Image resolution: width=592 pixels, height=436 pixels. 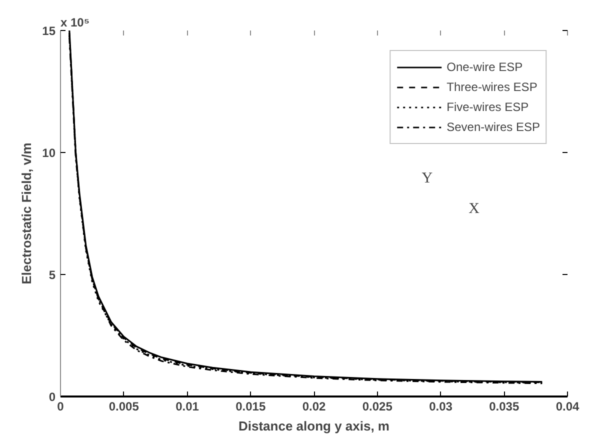 I want to click on y-tick-label: 10, so click(x=49, y=153).